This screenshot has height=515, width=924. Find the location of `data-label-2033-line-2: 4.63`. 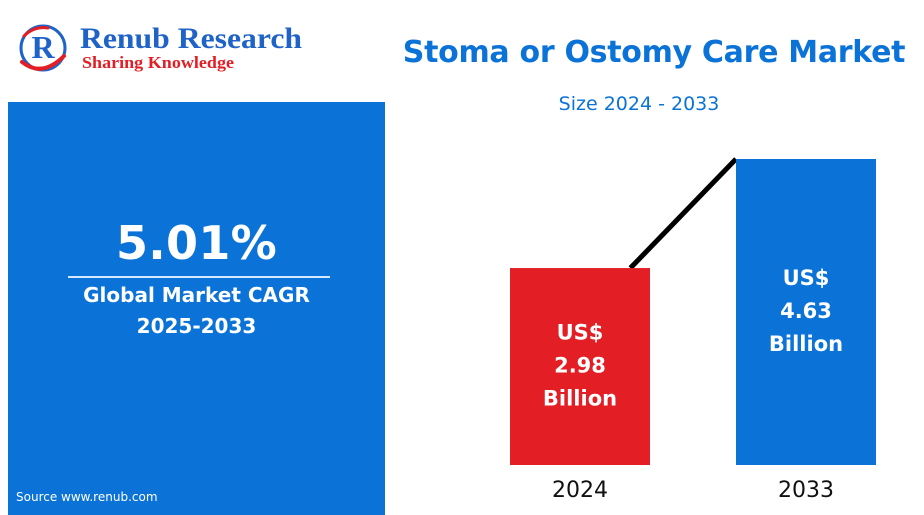

data-label-2033-line-2: 4.63 is located at coordinates (806, 311).